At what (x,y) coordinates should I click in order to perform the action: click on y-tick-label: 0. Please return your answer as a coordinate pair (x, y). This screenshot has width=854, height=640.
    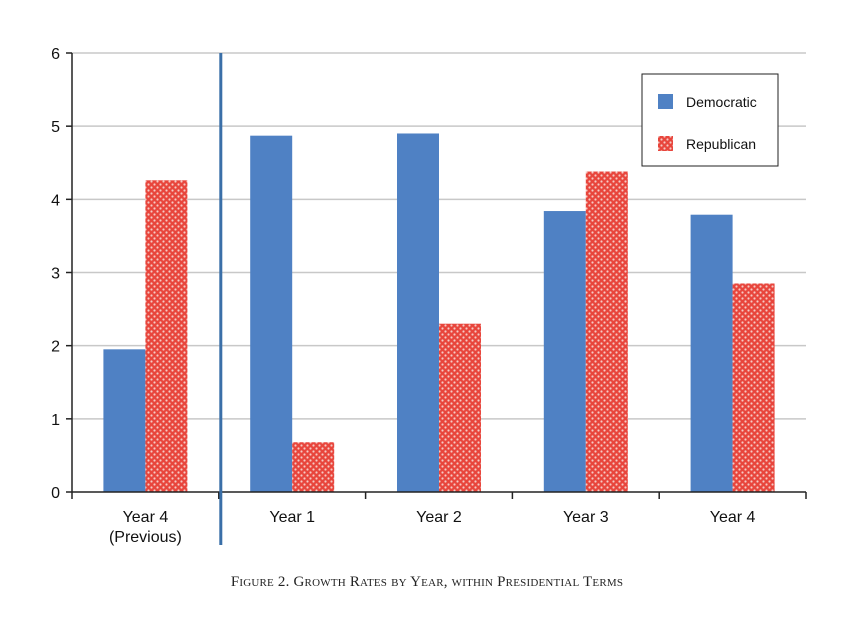
    Looking at the image, I should click on (55, 493).